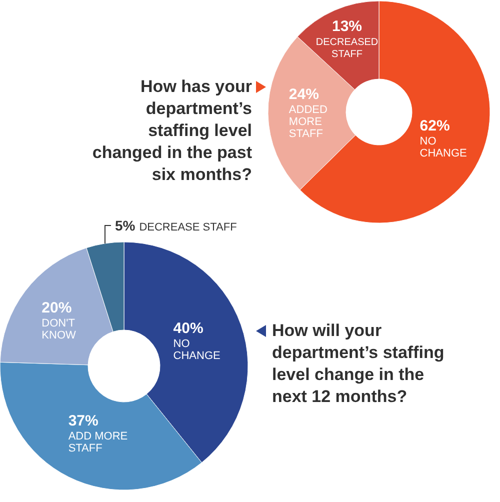 The height and width of the screenshot is (502, 500). What do you see at coordinates (188, 328) in the screenshot?
I see `data-label: 40%` at bounding box center [188, 328].